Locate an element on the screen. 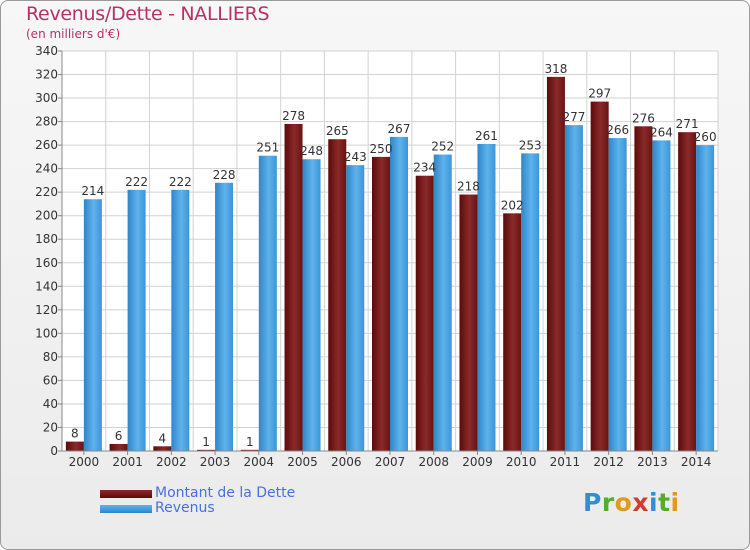  legend-label-debt: Montant de la Dette is located at coordinates (225, 493).